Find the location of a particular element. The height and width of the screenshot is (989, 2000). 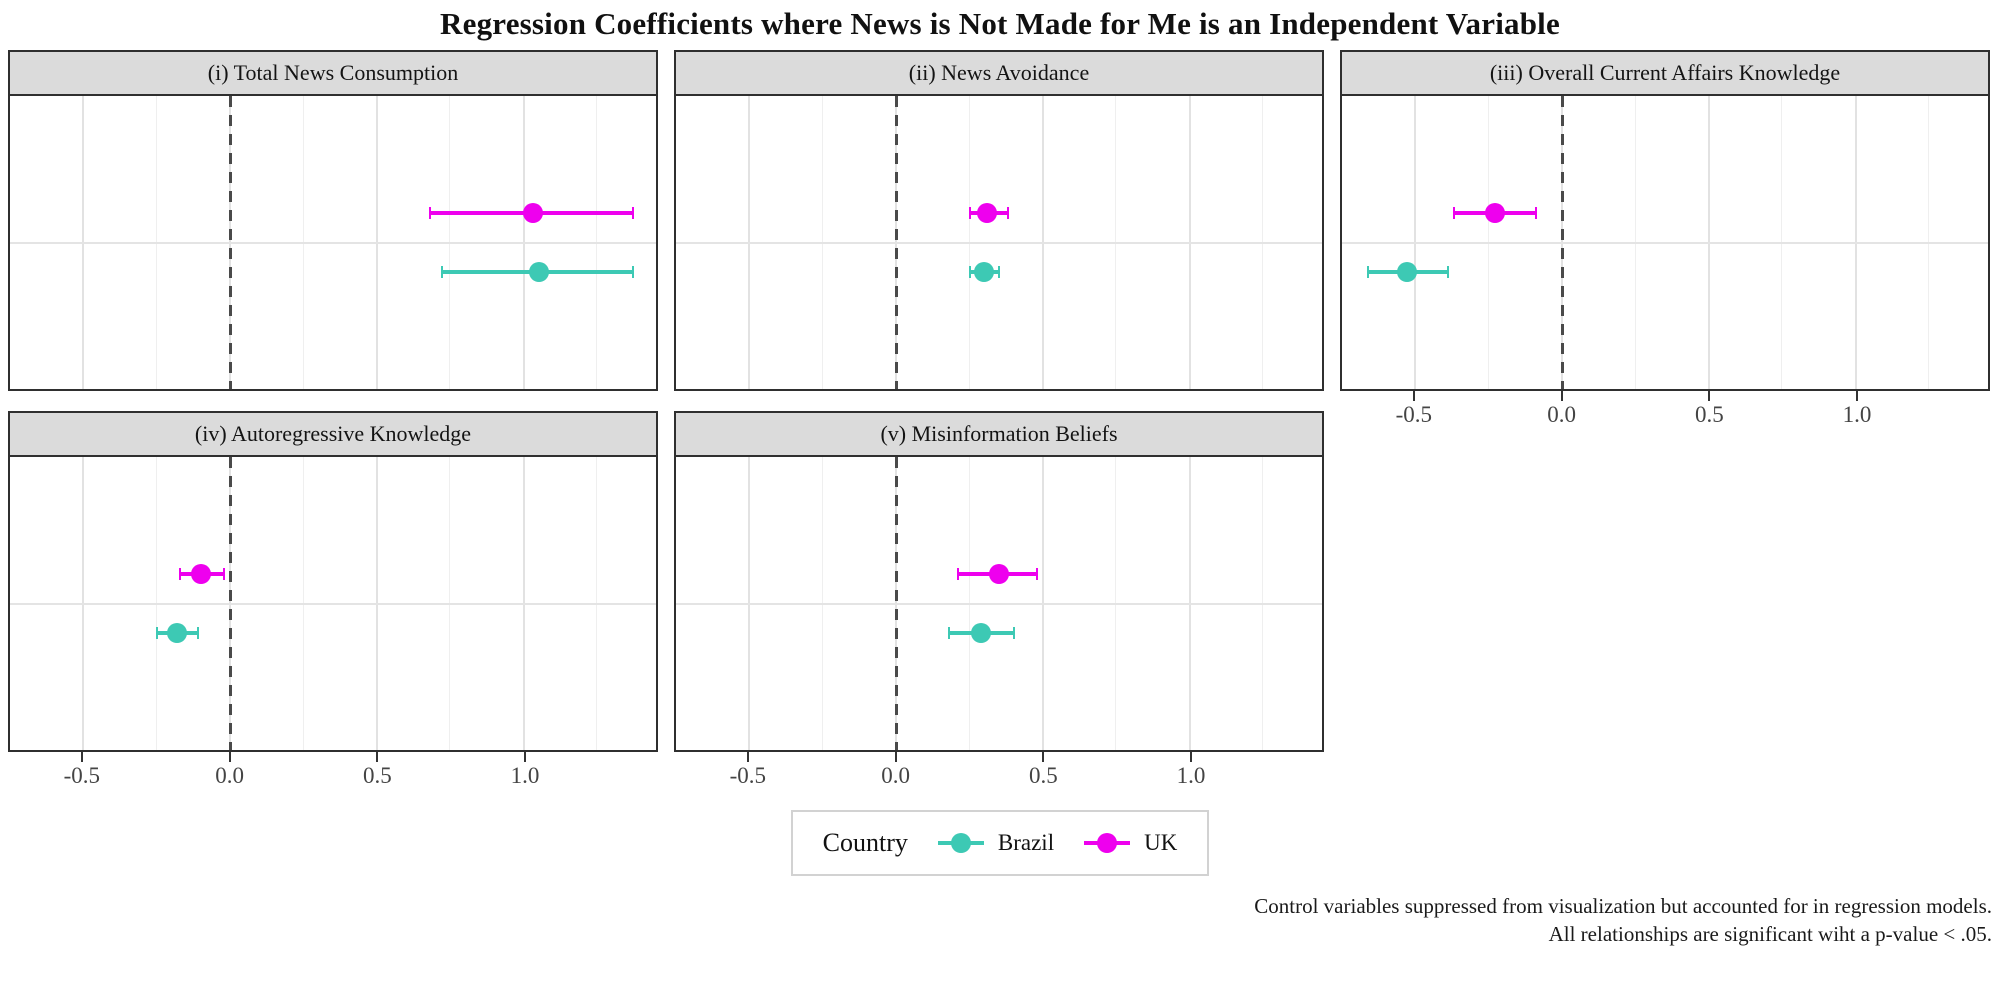

facet: (v) Misinformation Beliefs -0.5 0.0 0.5 1.0 is located at coordinates (999, 599).